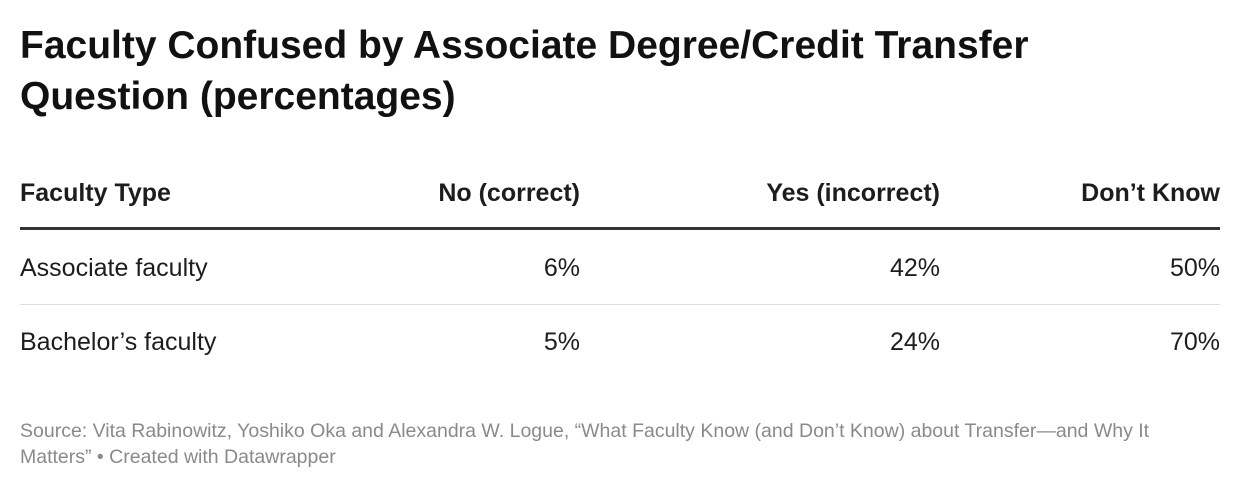 Image resolution: width=1240 pixels, height=490 pixels. Describe the element at coordinates (561, 342) in the screenshot. I see `table-cell: 5%` at that location.